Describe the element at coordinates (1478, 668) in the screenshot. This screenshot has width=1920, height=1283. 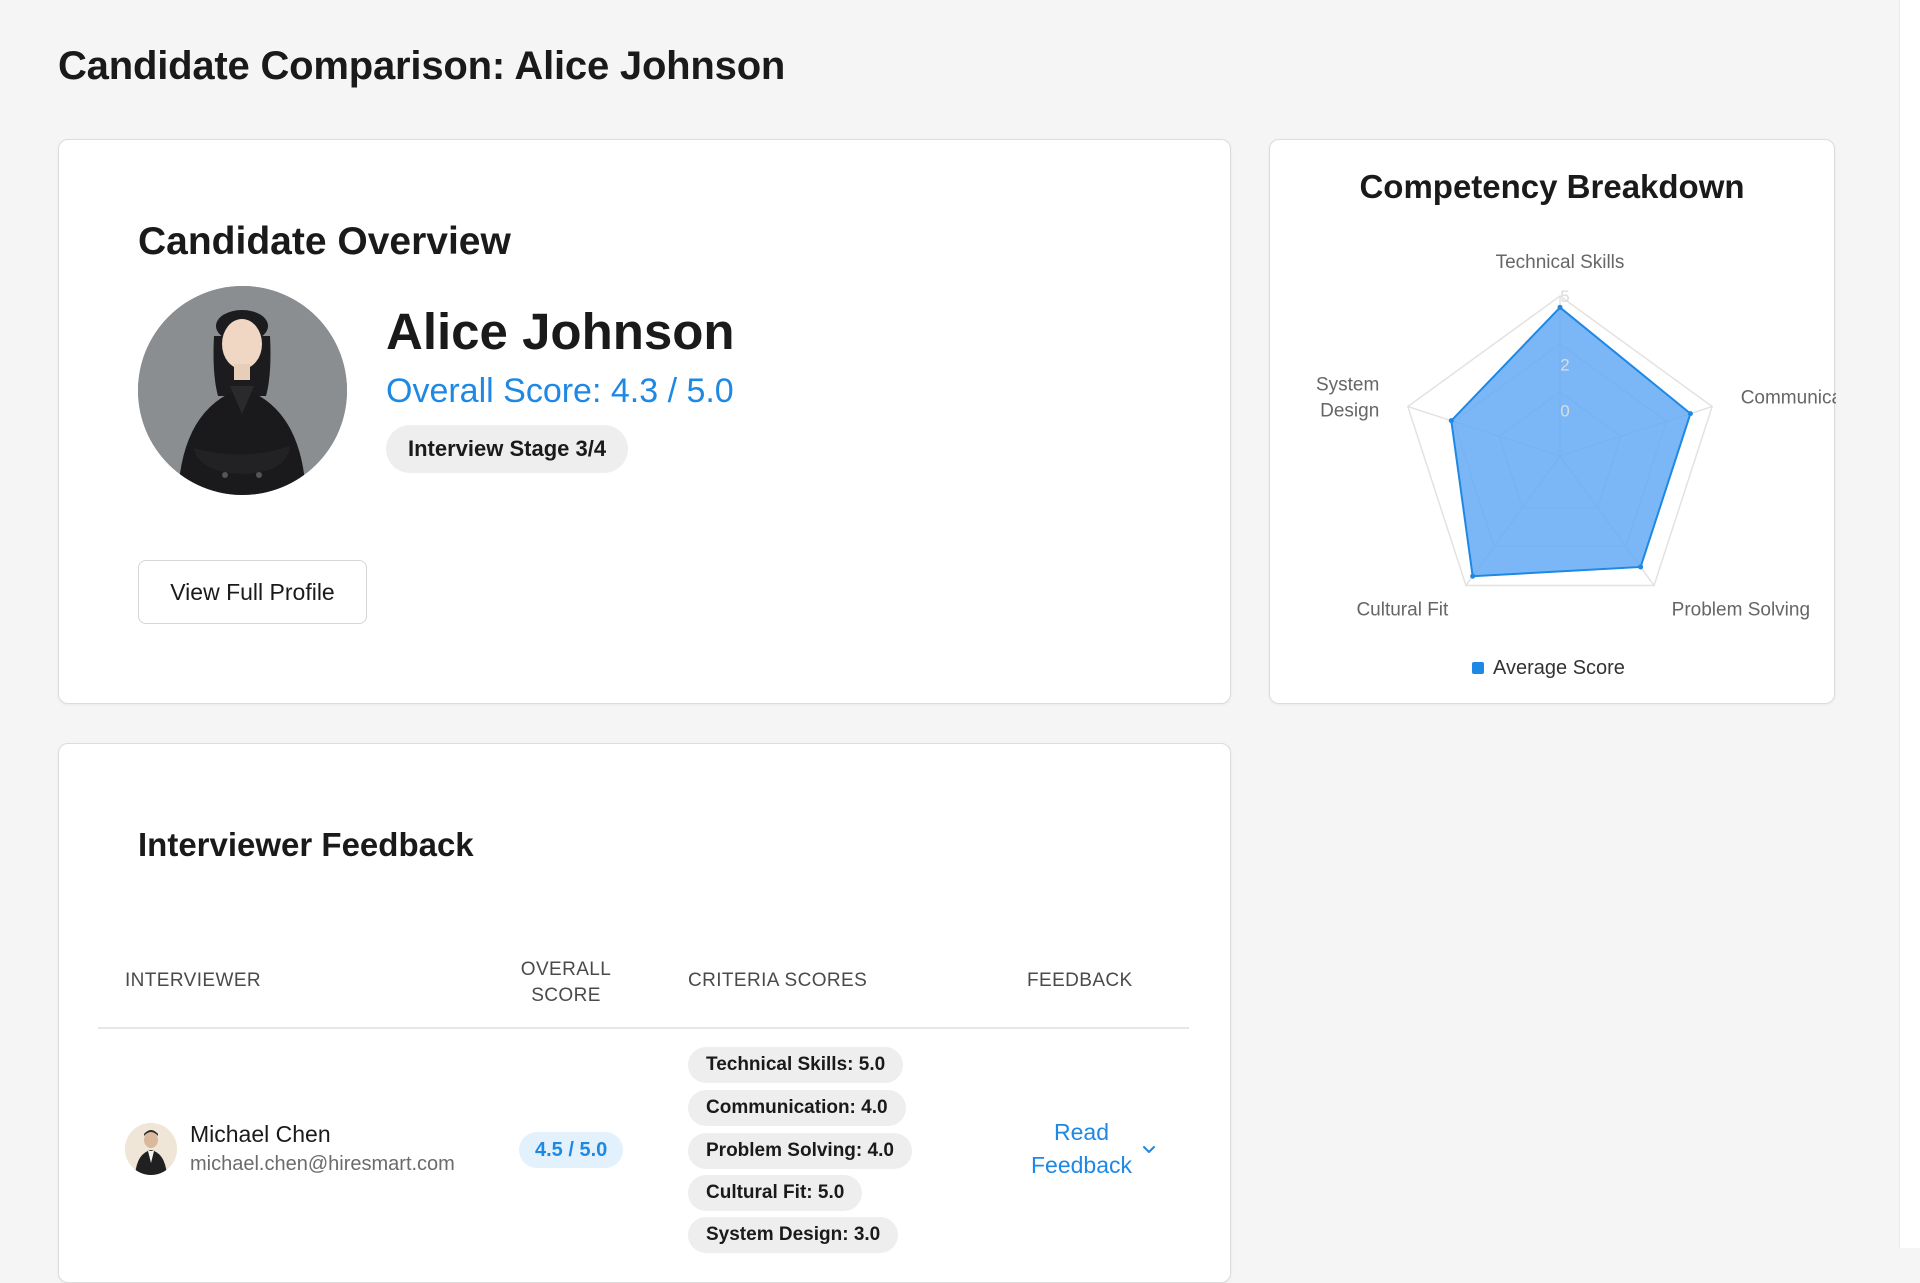
I see `legend-swatch` at that location.